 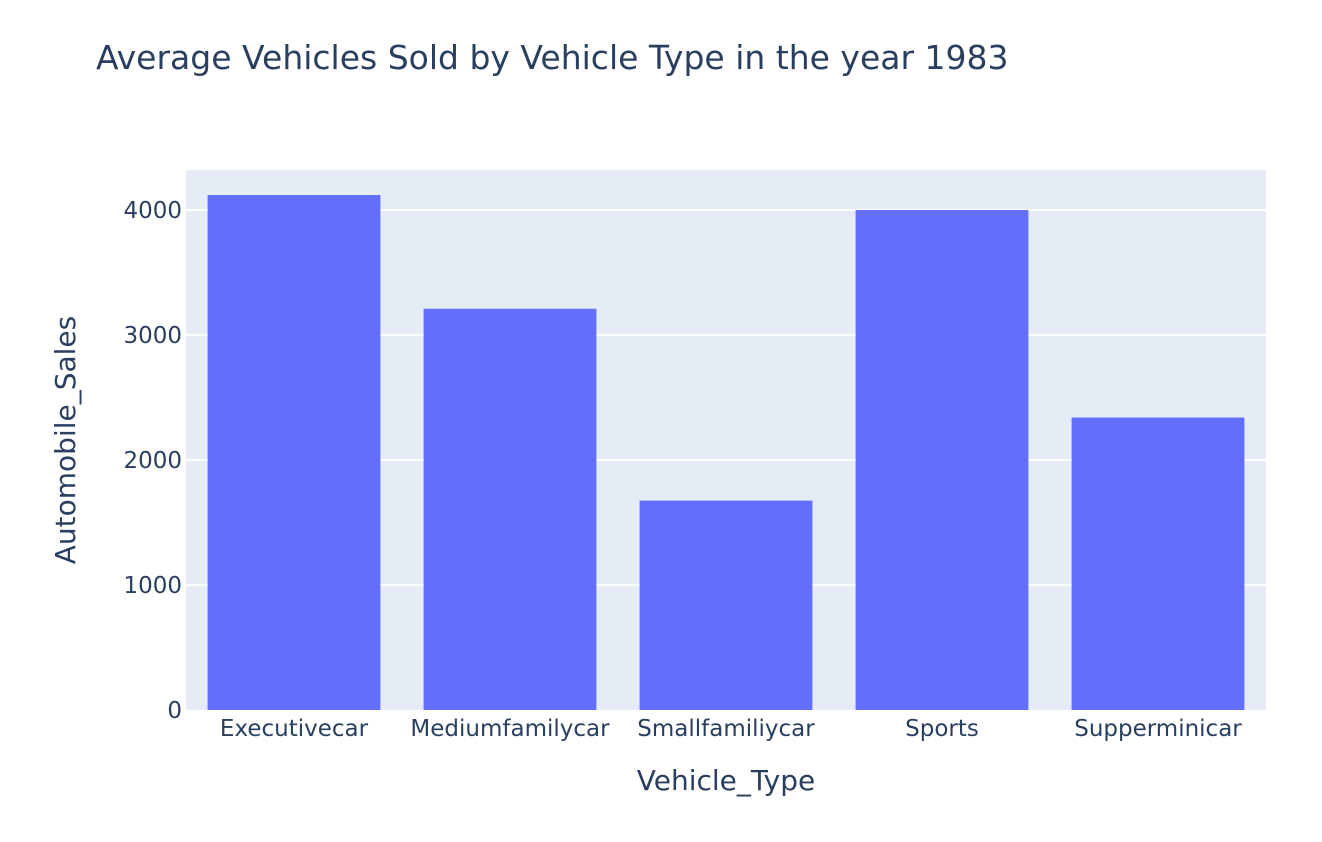 I want to click on x-tick-label: Supperminicar, so click(x=1158, y=729).